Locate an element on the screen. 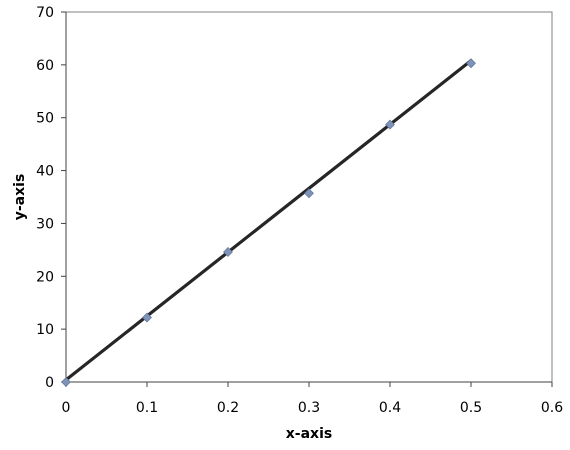 The width and height of the screenshot is (570, 450). x-tick-label: 0.4 is located at coordinates (390, 408).